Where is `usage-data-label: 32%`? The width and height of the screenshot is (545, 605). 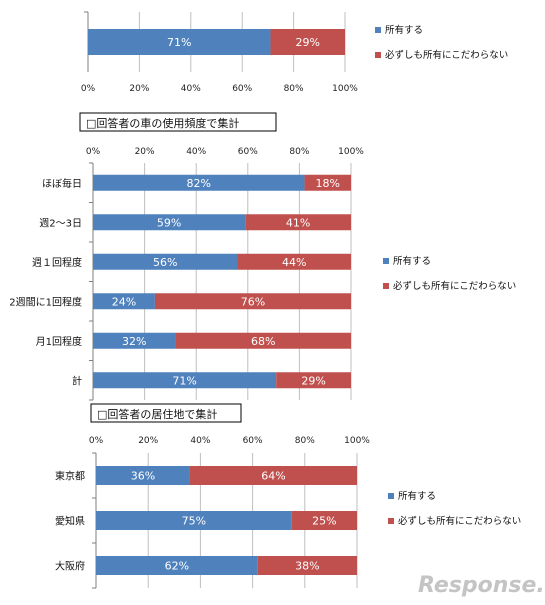
usage-data-label: 32% is located at coordinates (134, 341).